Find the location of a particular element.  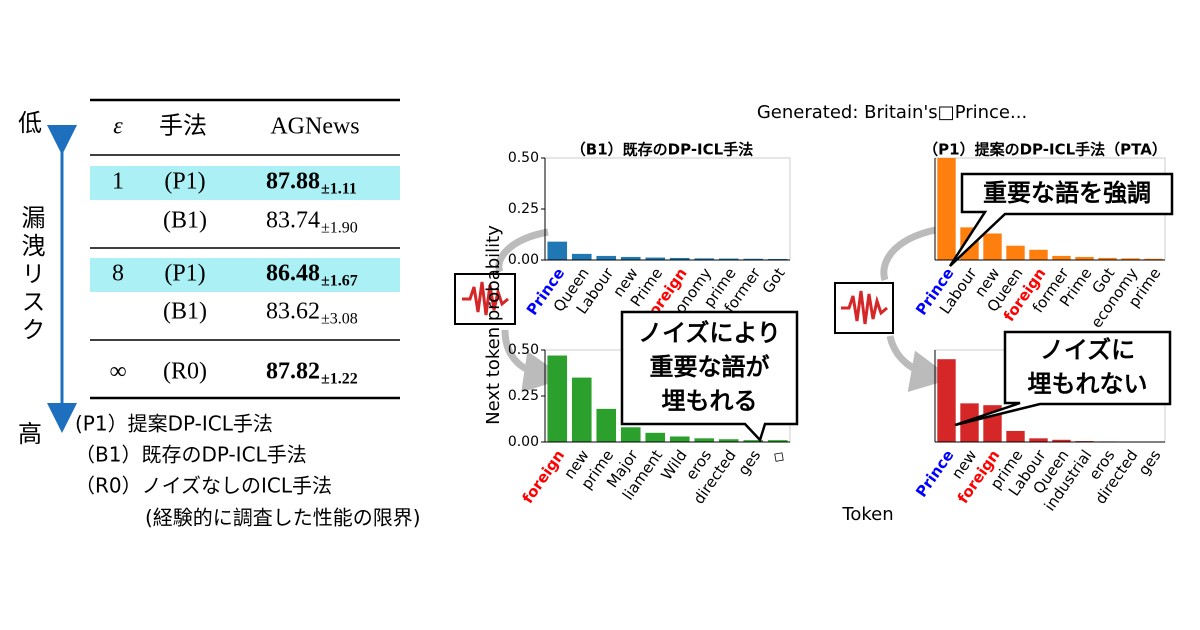

score: 83.62 is located at coordinates (293, 312).